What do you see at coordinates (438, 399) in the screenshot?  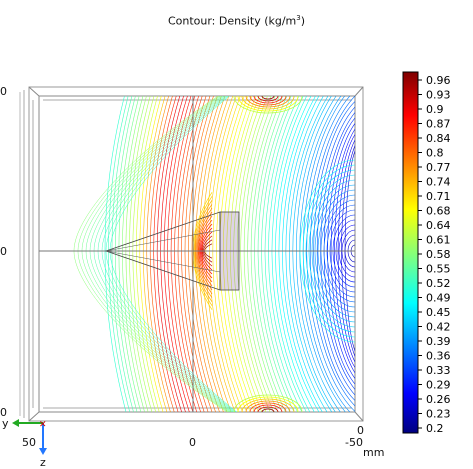 I see `colorbar-tick-label: 0.26` at bounding box center [438, 399].